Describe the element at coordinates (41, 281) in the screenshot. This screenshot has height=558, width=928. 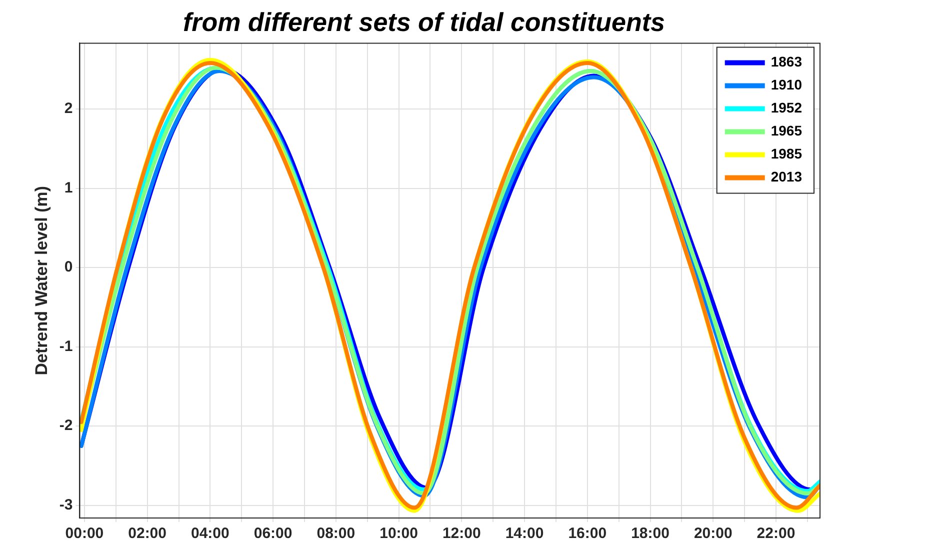
I see `y-axis-title: Detrend Water level (m)` at that location.